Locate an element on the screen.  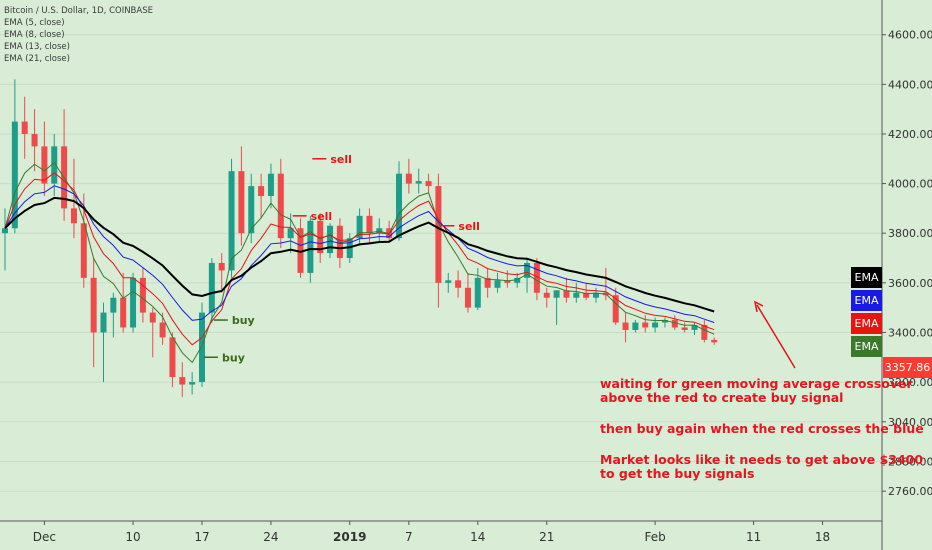
note-arrow is located at coordinates (776, 336).